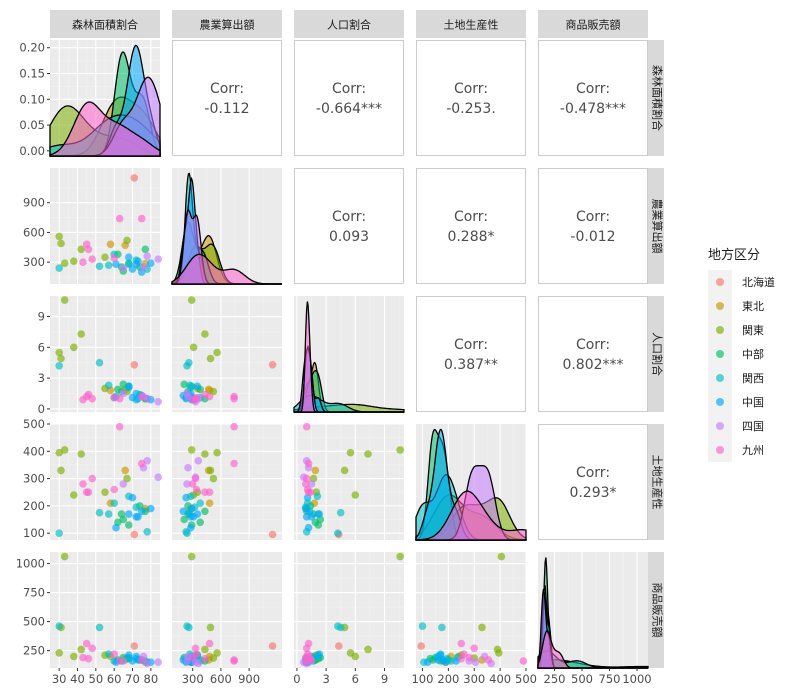 Image resolution: width=800 pixels, height=700 pixels. I want to click on y-tick-label: 300, so click(34, 262).